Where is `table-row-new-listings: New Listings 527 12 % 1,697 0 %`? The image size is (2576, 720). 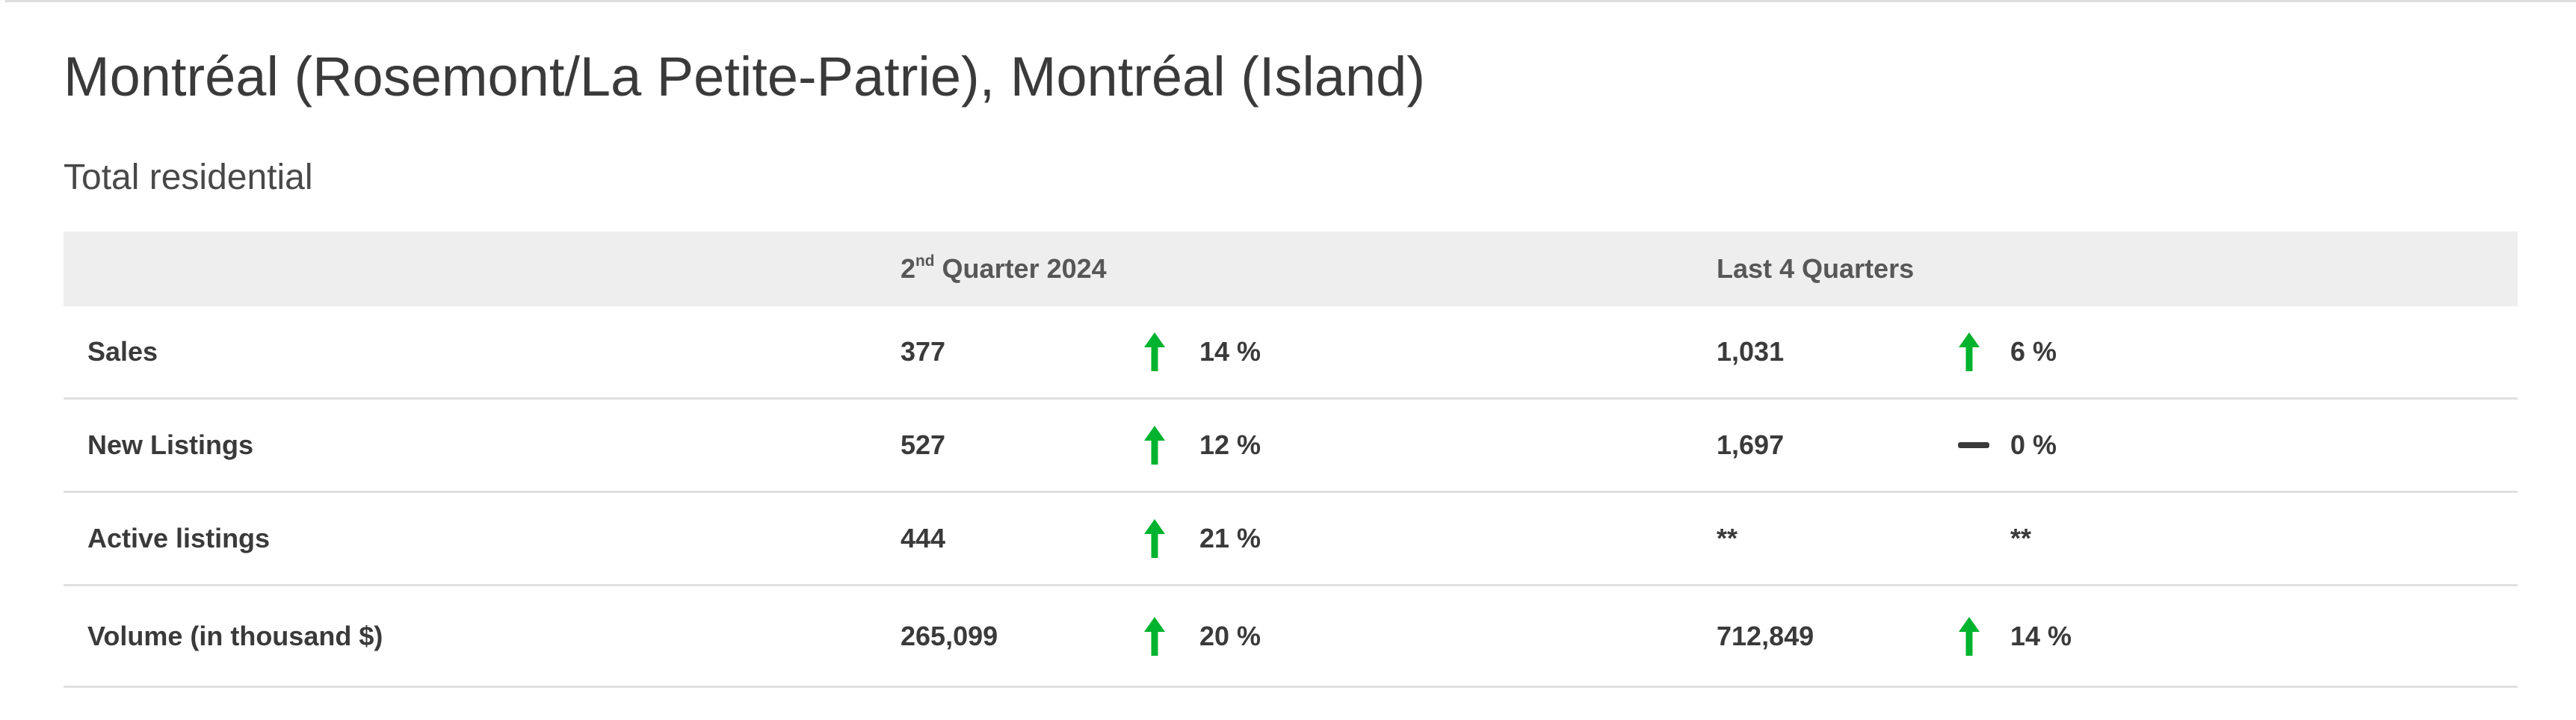
table-row-new-listings: New Listings 527 12 % 1,697 0 % is located at coordinates (1291, 446).